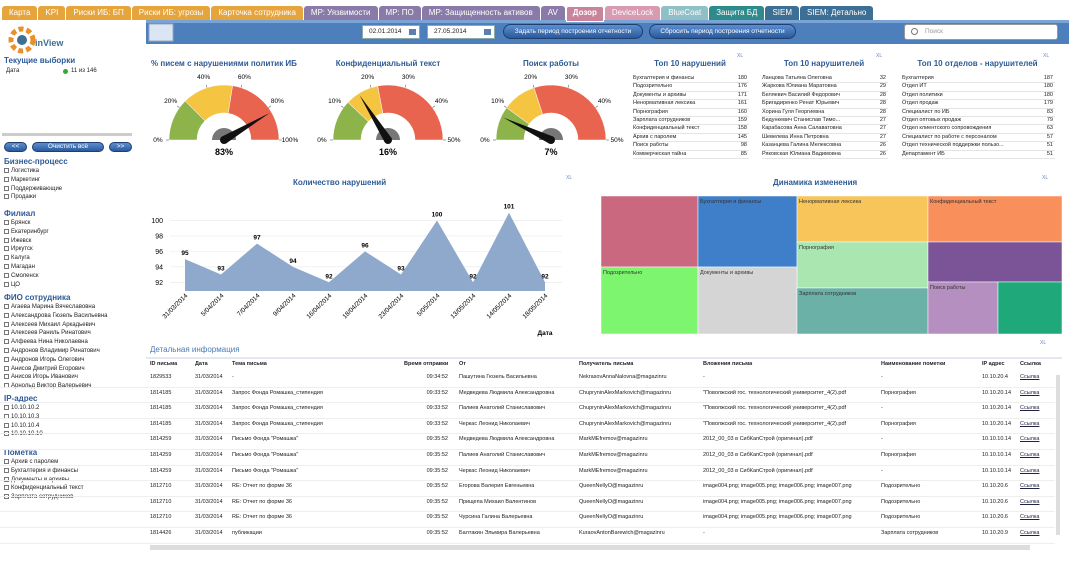 Image resolution: width=1071 pixels, height=575 pixels. I want to click on filter-item: Андронов Игорь Олегович, so click(44, 359).